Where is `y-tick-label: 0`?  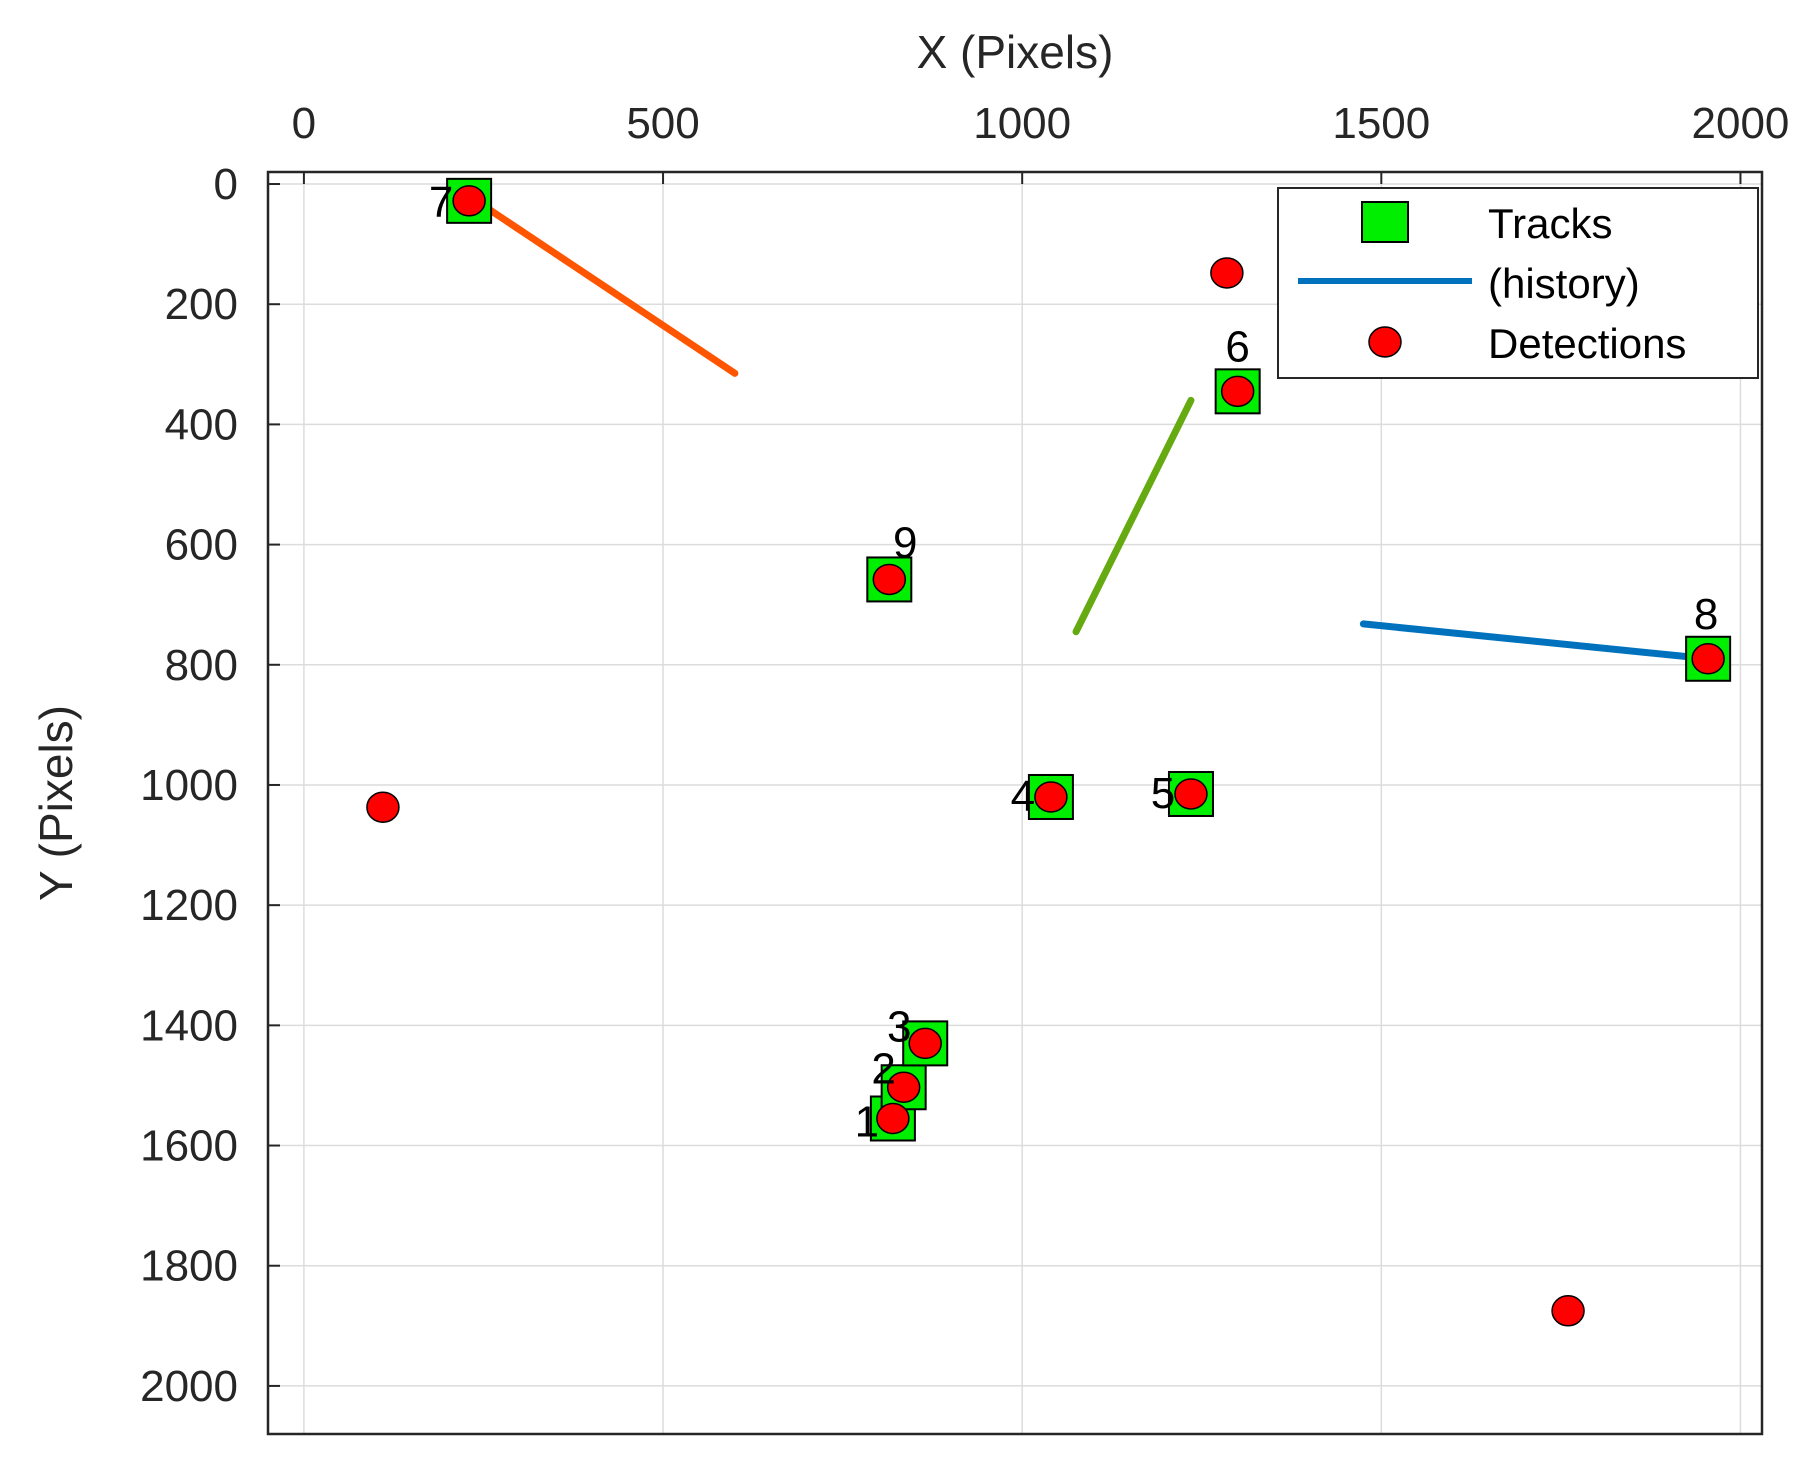
y-tick-label: 0 is located at coordinates (226, 184).